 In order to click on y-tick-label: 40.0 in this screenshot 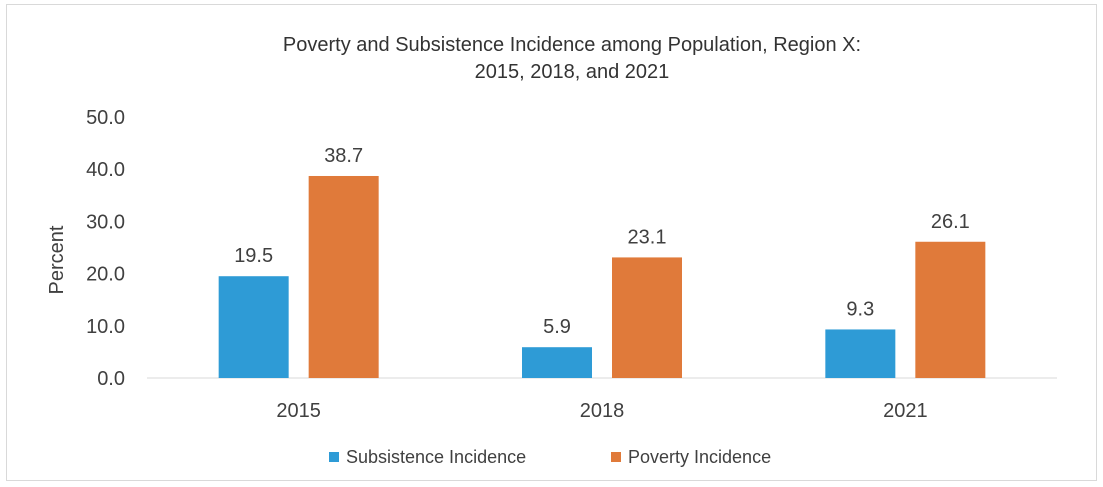, I will do `click(105, 170)`.